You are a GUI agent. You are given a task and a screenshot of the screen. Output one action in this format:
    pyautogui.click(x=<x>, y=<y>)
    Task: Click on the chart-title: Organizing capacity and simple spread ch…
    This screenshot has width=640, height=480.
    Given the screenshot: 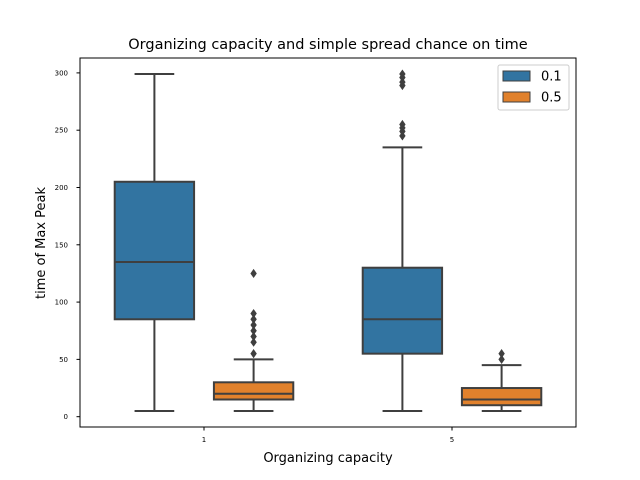 What is the action you would take?
    pyautogui.click(x=328, y=45)
    